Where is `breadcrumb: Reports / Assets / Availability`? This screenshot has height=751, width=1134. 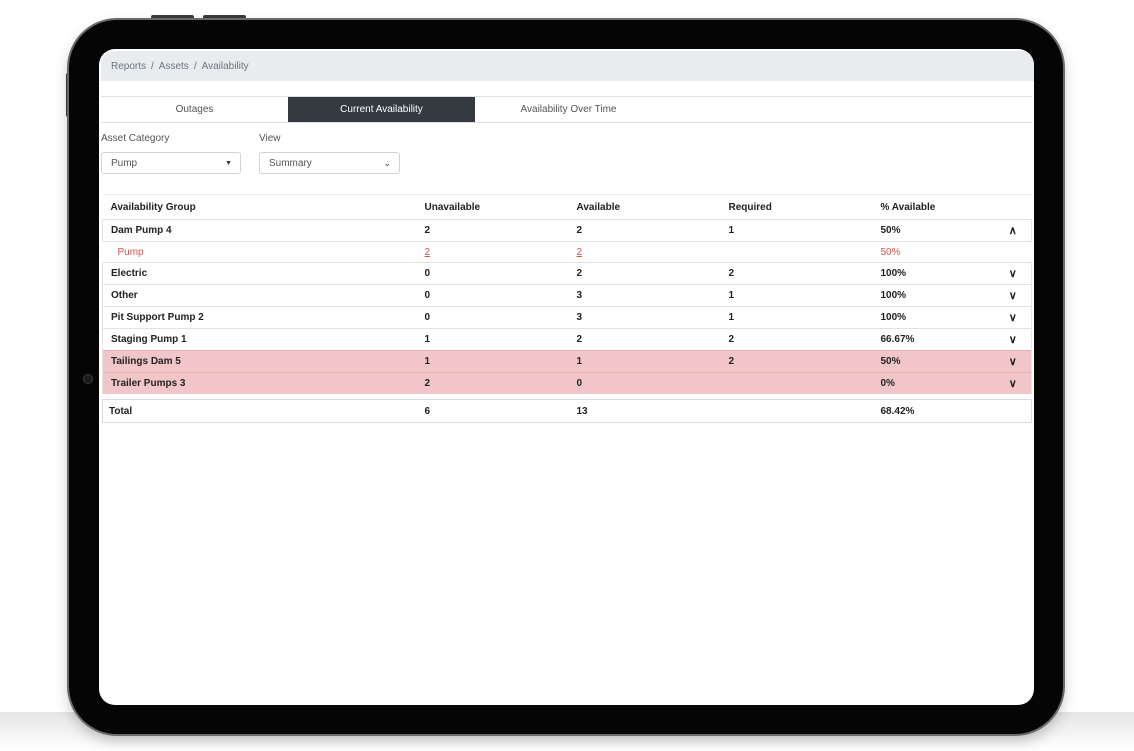 breadcrumb: Reports / Assets / Availability is located at coordinates (567, 66).